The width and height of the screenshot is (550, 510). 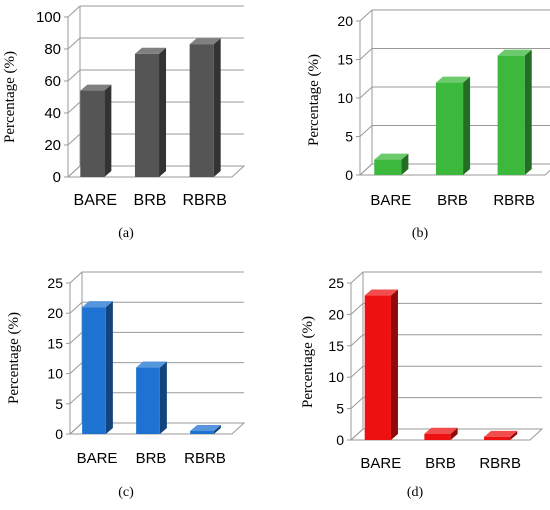 What do you see at coordinates (48, 17) in the screenshot?
I see `y-tick-label: 100` at bounding box center [48, 17].